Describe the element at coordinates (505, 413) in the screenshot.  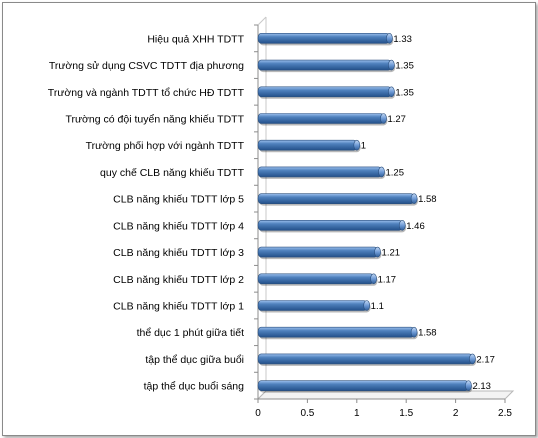
I see `x-tick-label: 2.5` at that location.